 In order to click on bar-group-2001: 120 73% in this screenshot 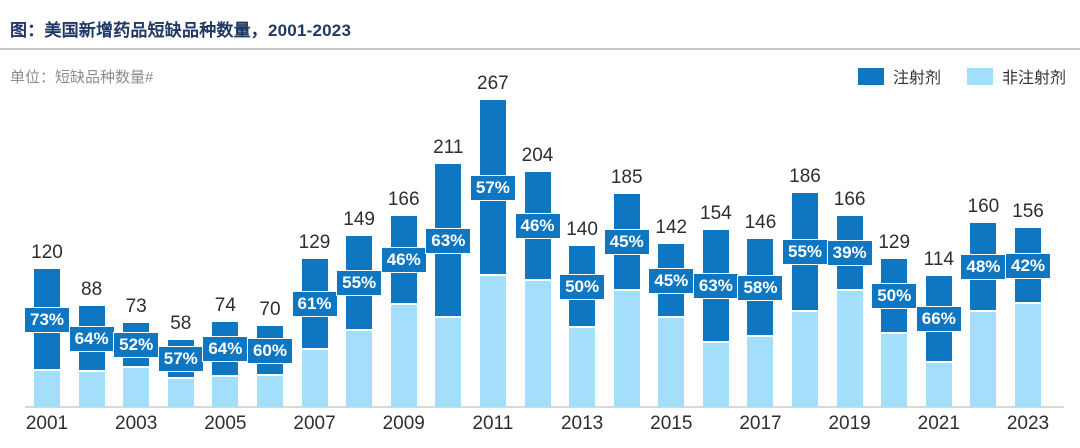, I will do `click(47, 324)`.